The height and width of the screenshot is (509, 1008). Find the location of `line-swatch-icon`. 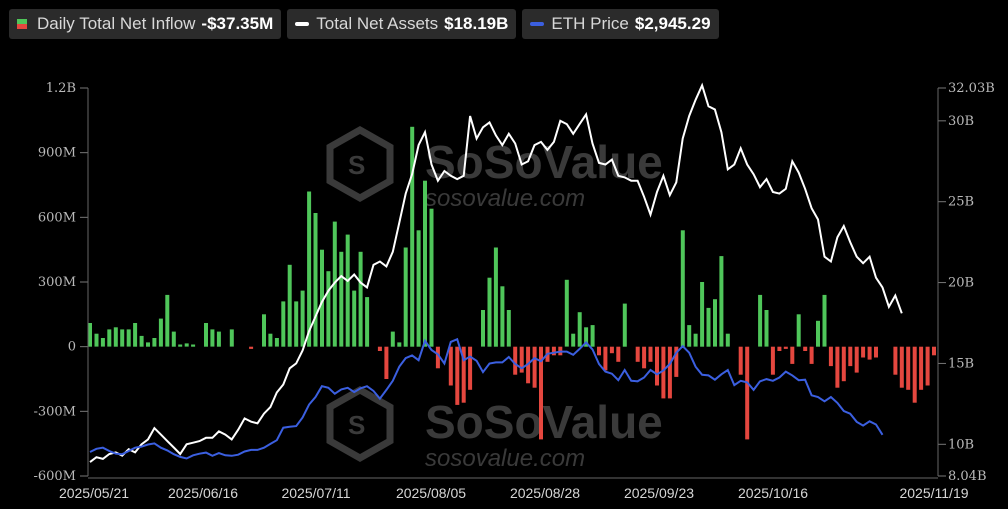

line-swatch-icon is located at coordinates (537, 24).